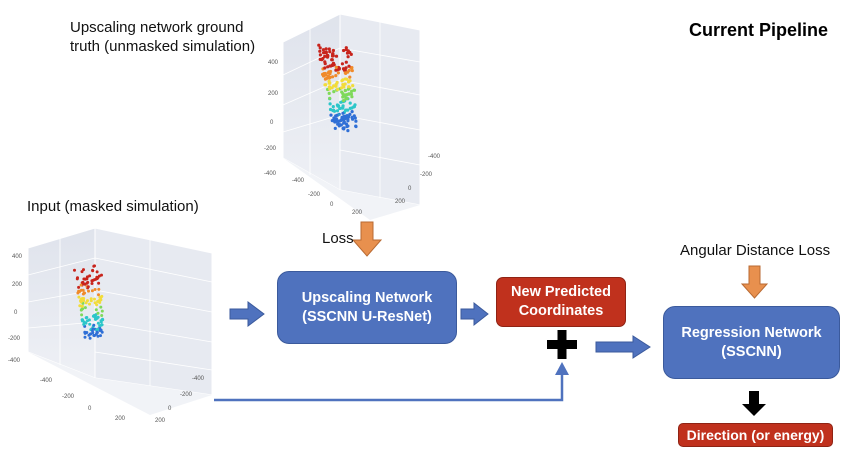  Describe the element at coordinates (474, 314) in the screenshot. I see `arrow-upscaling-to-predicted` at that location.